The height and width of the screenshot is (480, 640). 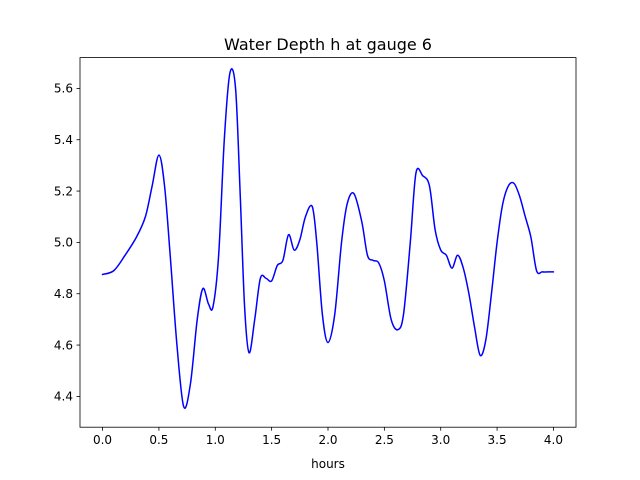 I want to click on x-tick-label: 2.5, so click(x=384, y=440).